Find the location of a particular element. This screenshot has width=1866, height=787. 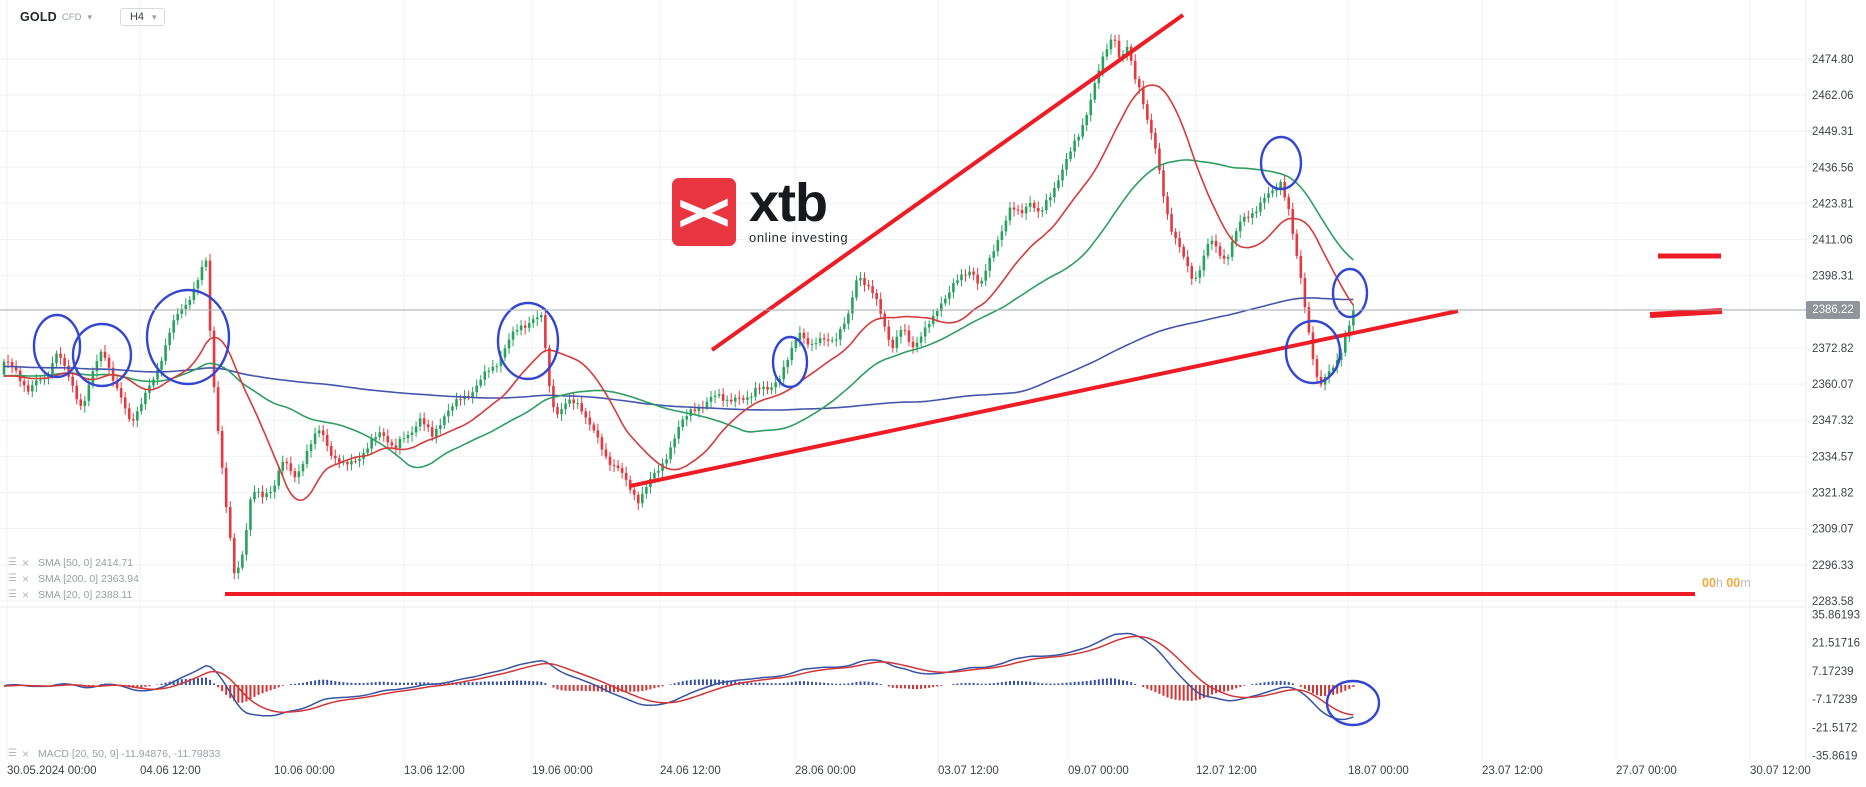

chevron-down-icon: ▾ is located at coordinates (89, 16).